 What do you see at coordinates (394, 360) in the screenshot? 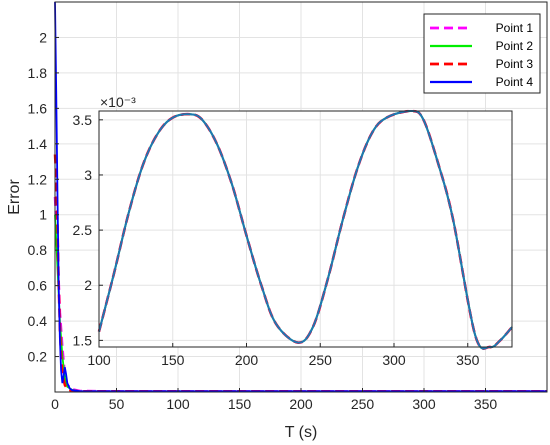
I see `inset-x-tick-label: 300` at bounding box center [394, 360].